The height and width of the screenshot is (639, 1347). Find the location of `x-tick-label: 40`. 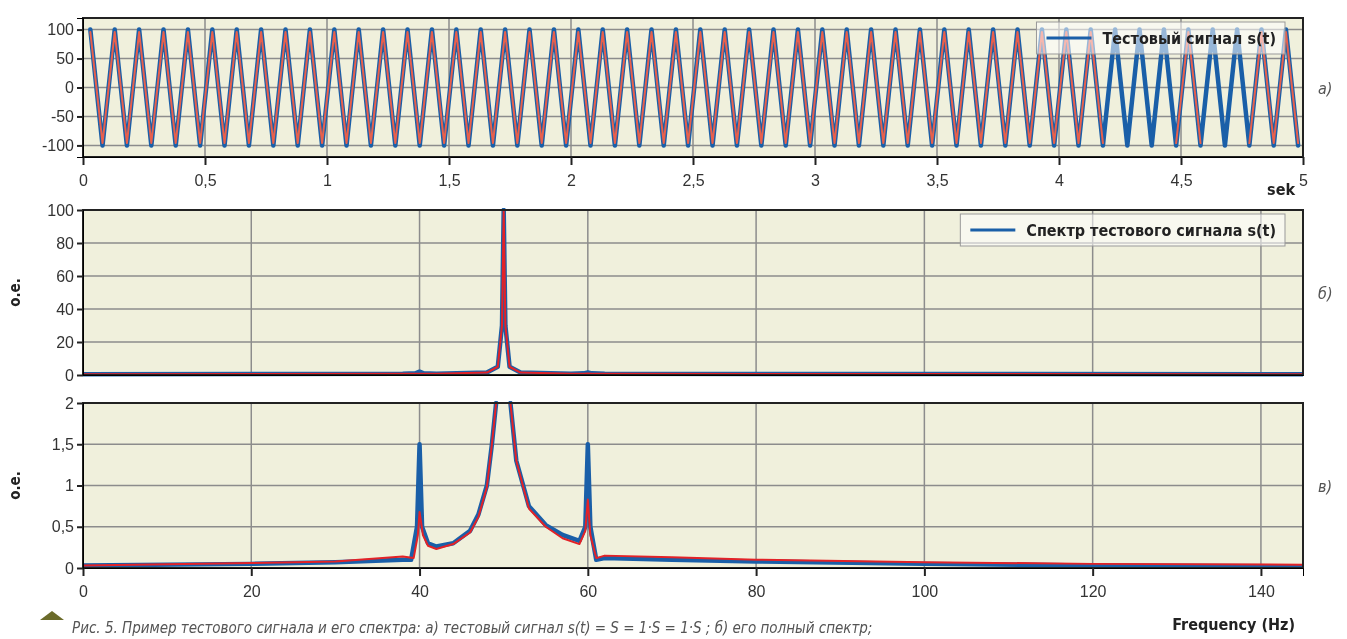

x-tick-label: 40 is located at coordinates (420, 592).